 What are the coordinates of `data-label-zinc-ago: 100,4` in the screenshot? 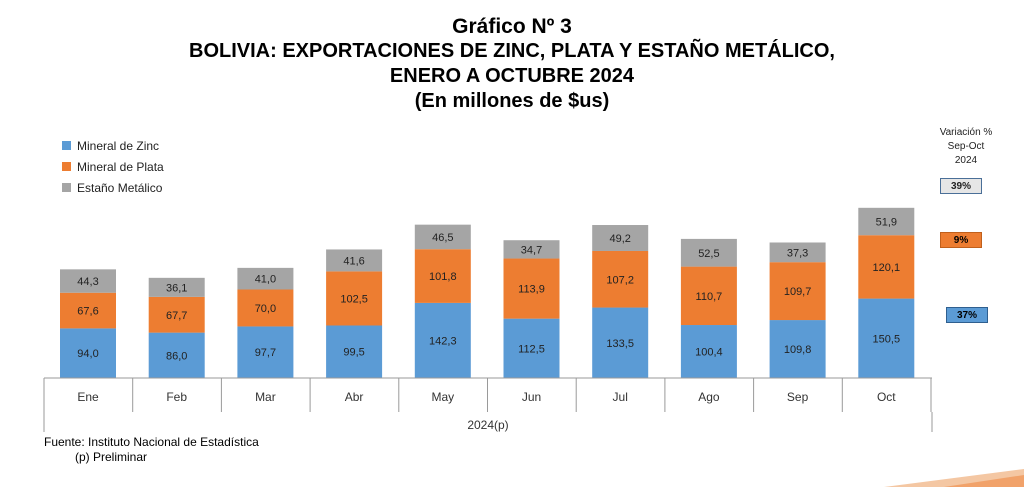 It's located at (709, 353).